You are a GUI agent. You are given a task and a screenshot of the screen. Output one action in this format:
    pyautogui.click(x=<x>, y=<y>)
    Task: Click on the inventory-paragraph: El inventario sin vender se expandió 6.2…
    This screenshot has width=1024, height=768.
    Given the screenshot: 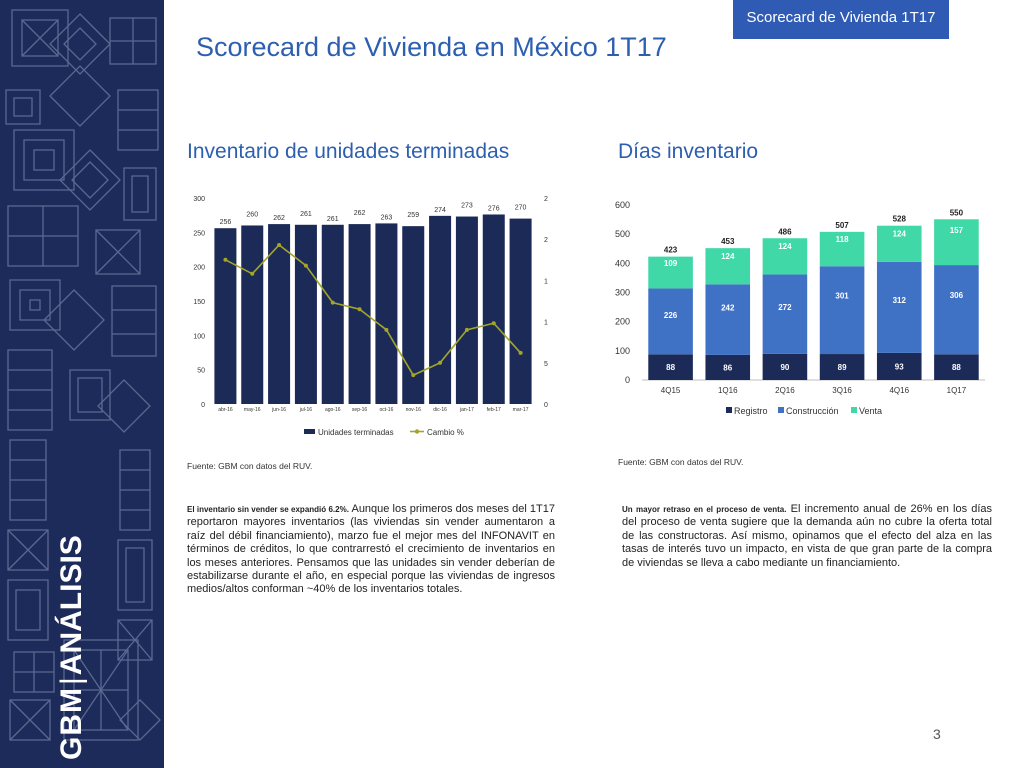 What is the action you would take?
    pyautogui.click(x=371, y=550)
    